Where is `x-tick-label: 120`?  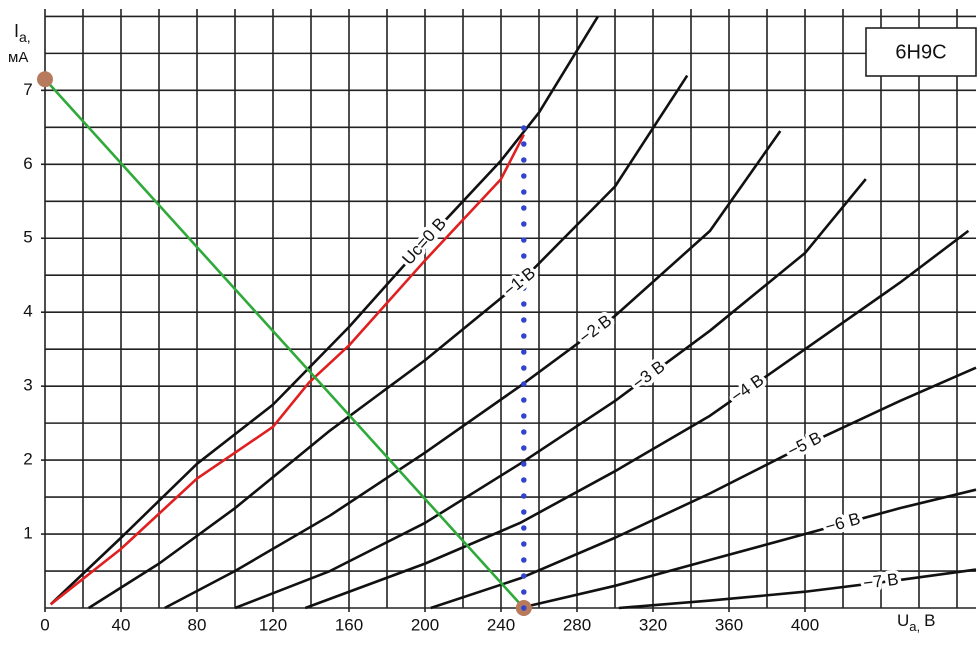 x-tick-label: 120 is located at coordinates (273, 624).